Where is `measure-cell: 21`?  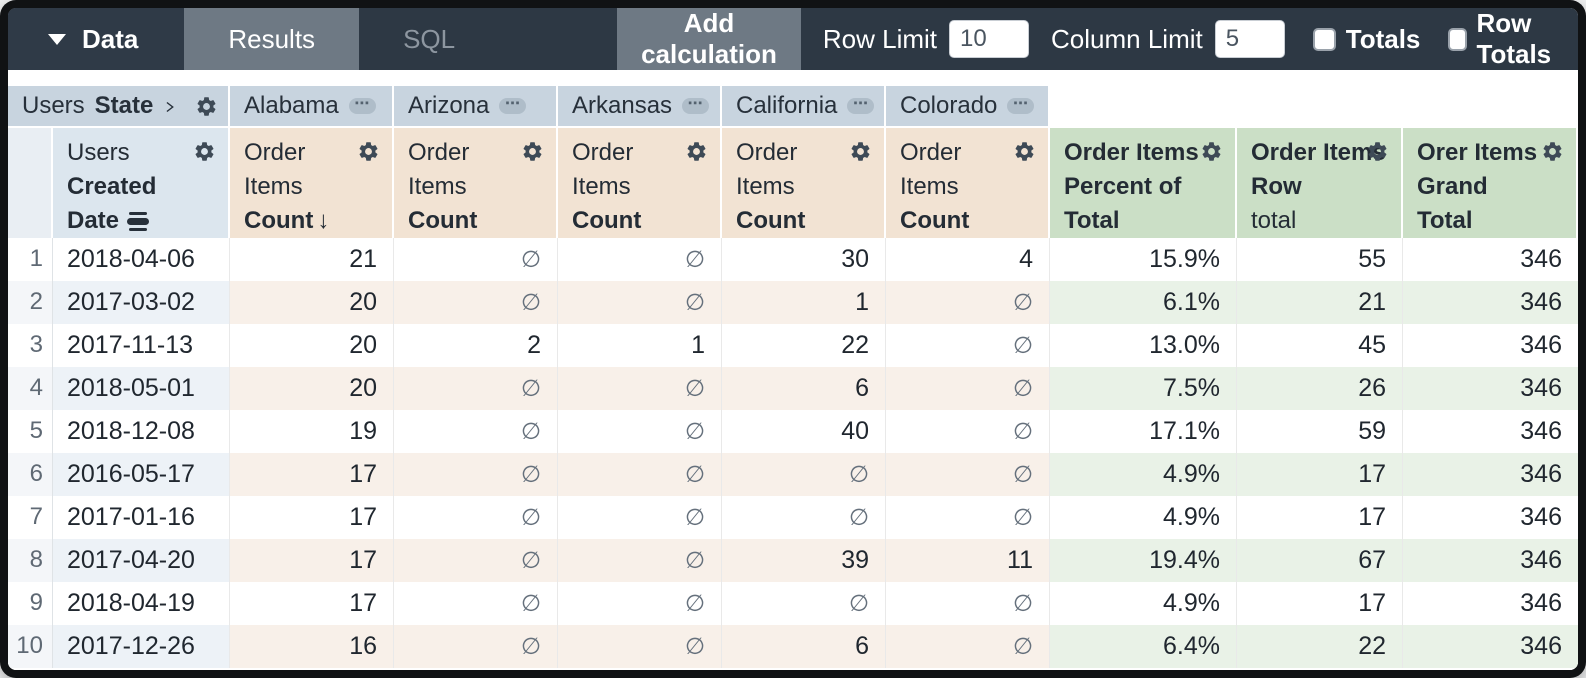
measure-cell: 21 is located at coordinates (312, 259).